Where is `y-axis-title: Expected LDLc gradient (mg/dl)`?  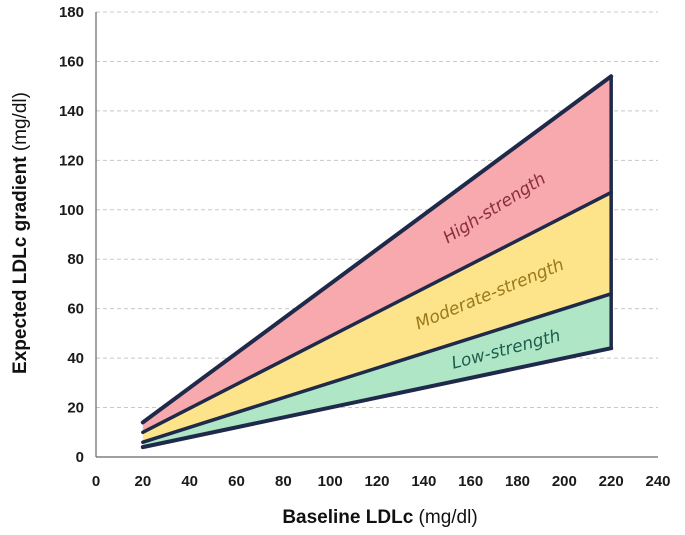 y-axis-title: Expected LDLc gradient (mg/dl) is located at coordinates (20, 233).